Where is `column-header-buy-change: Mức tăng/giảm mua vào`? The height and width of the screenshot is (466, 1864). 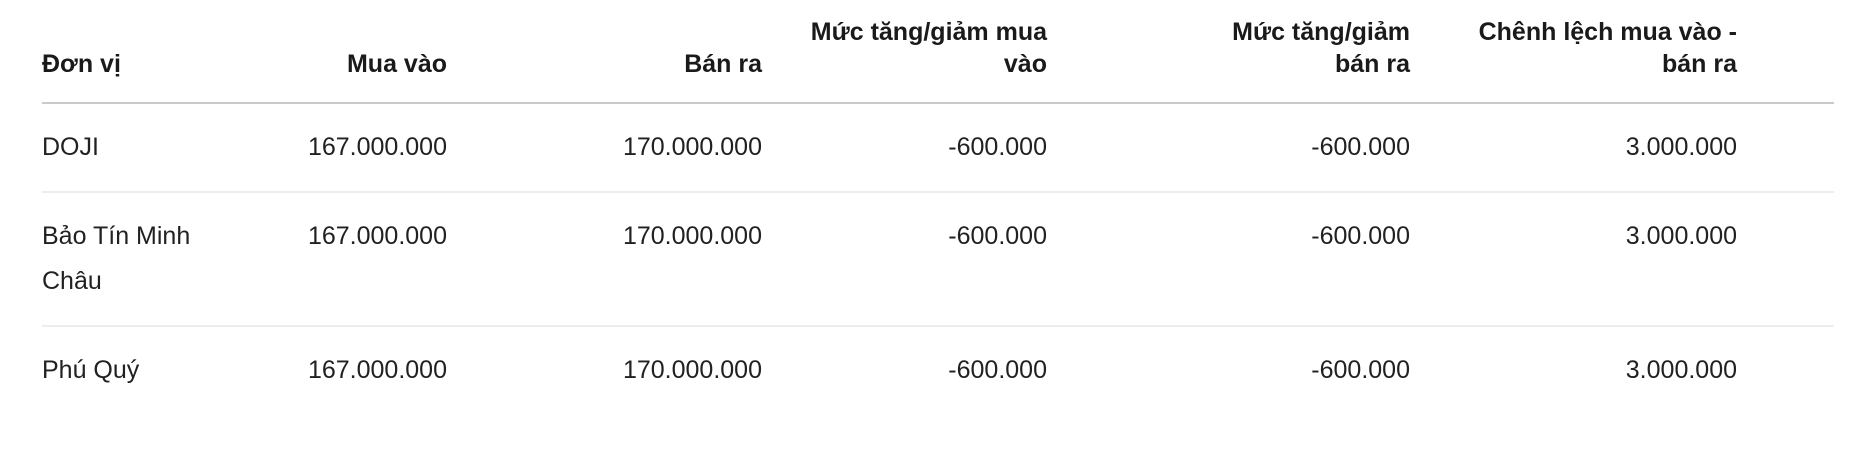 column-header-buy-change: Mức tăng/giảm mua vào is located at coordinates (904, 52).